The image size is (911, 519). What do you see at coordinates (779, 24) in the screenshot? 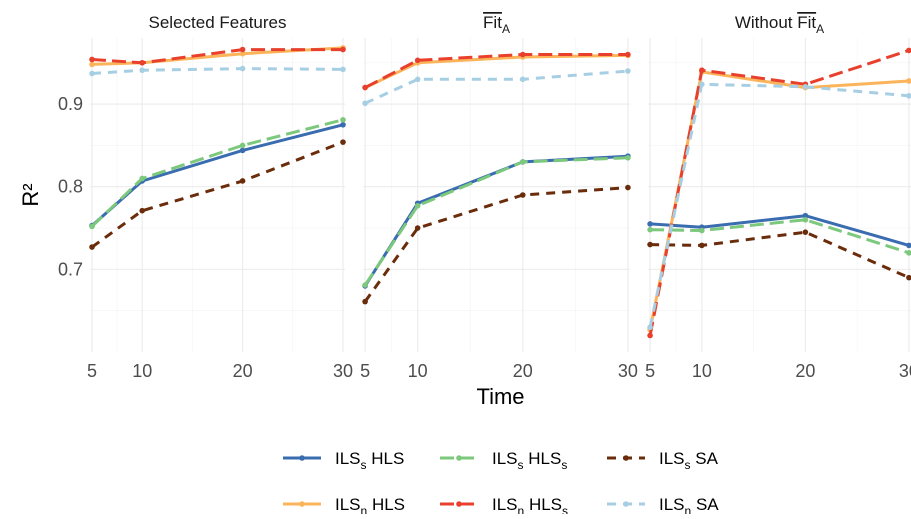
I see `panel-title: Without FitA` at bounding box center [779, 24].